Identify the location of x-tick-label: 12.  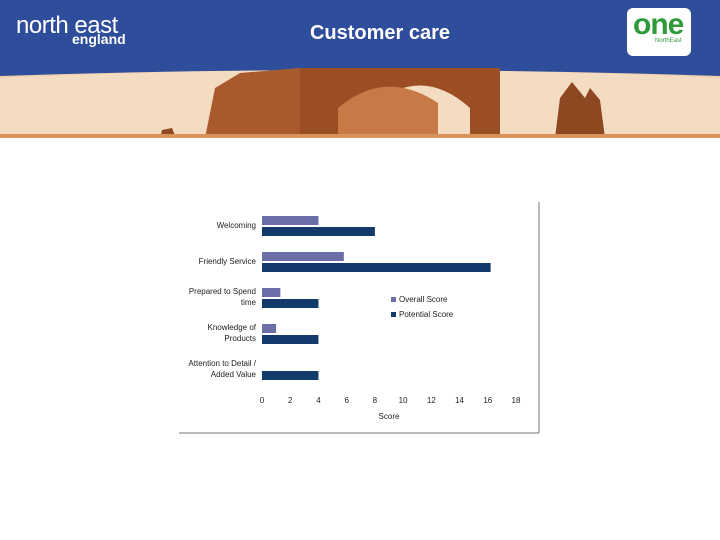
(431, 400).